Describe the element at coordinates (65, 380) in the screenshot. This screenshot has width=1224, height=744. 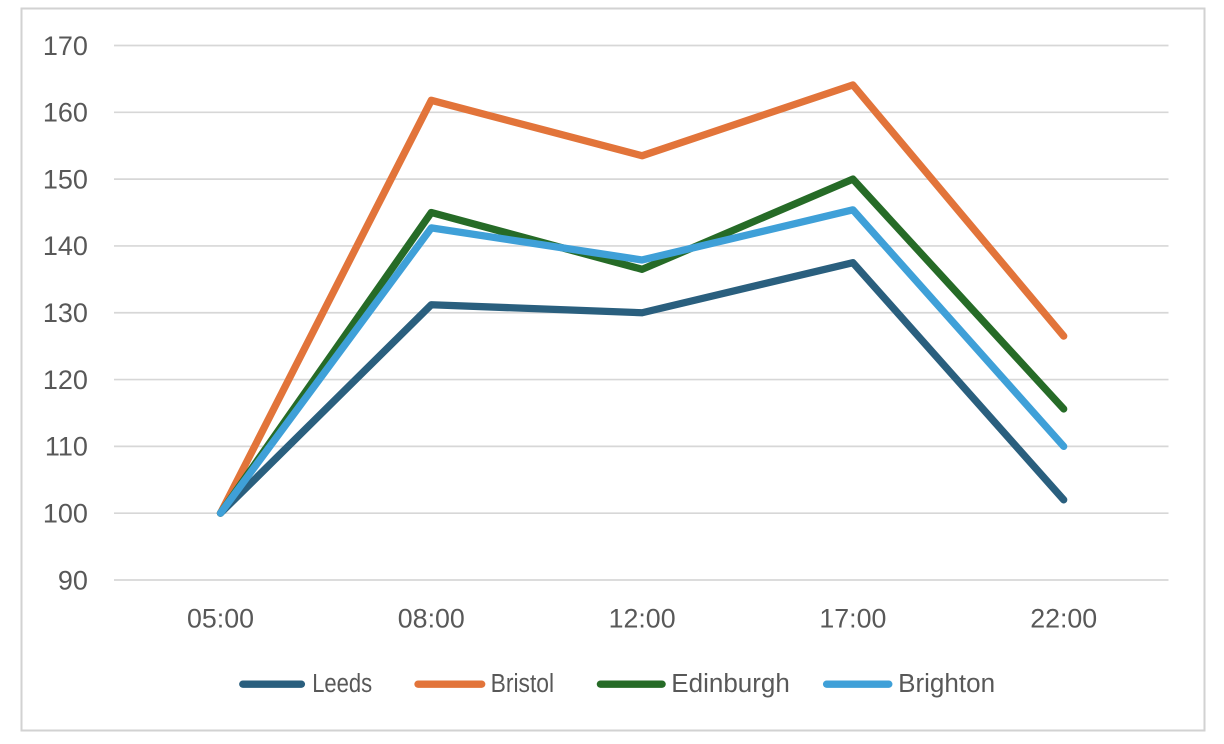
I see `svg-text: 120` at that location.